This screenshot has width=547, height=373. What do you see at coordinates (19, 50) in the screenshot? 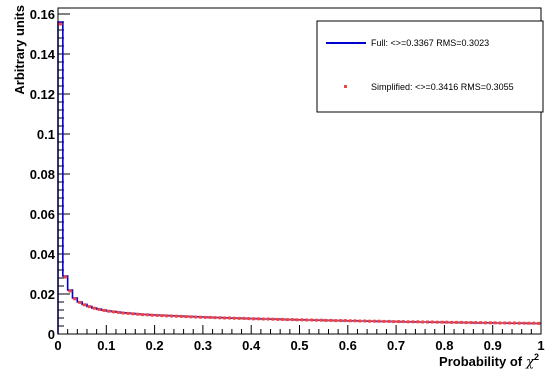
I see `y-axis-title: Arbitrary units` at bounding box center [19, 50].